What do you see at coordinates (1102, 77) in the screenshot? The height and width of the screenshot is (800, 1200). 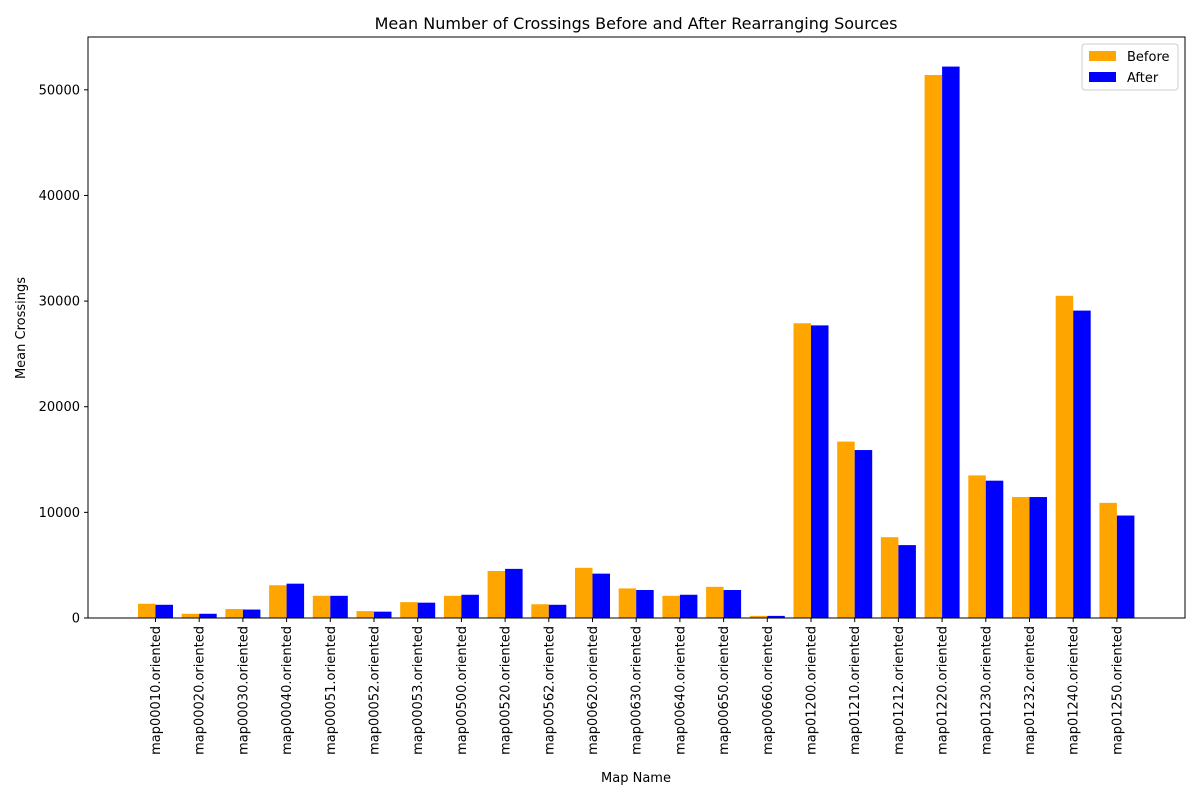 I see `legend-swatch-after` at bounding box center [1102, 77].